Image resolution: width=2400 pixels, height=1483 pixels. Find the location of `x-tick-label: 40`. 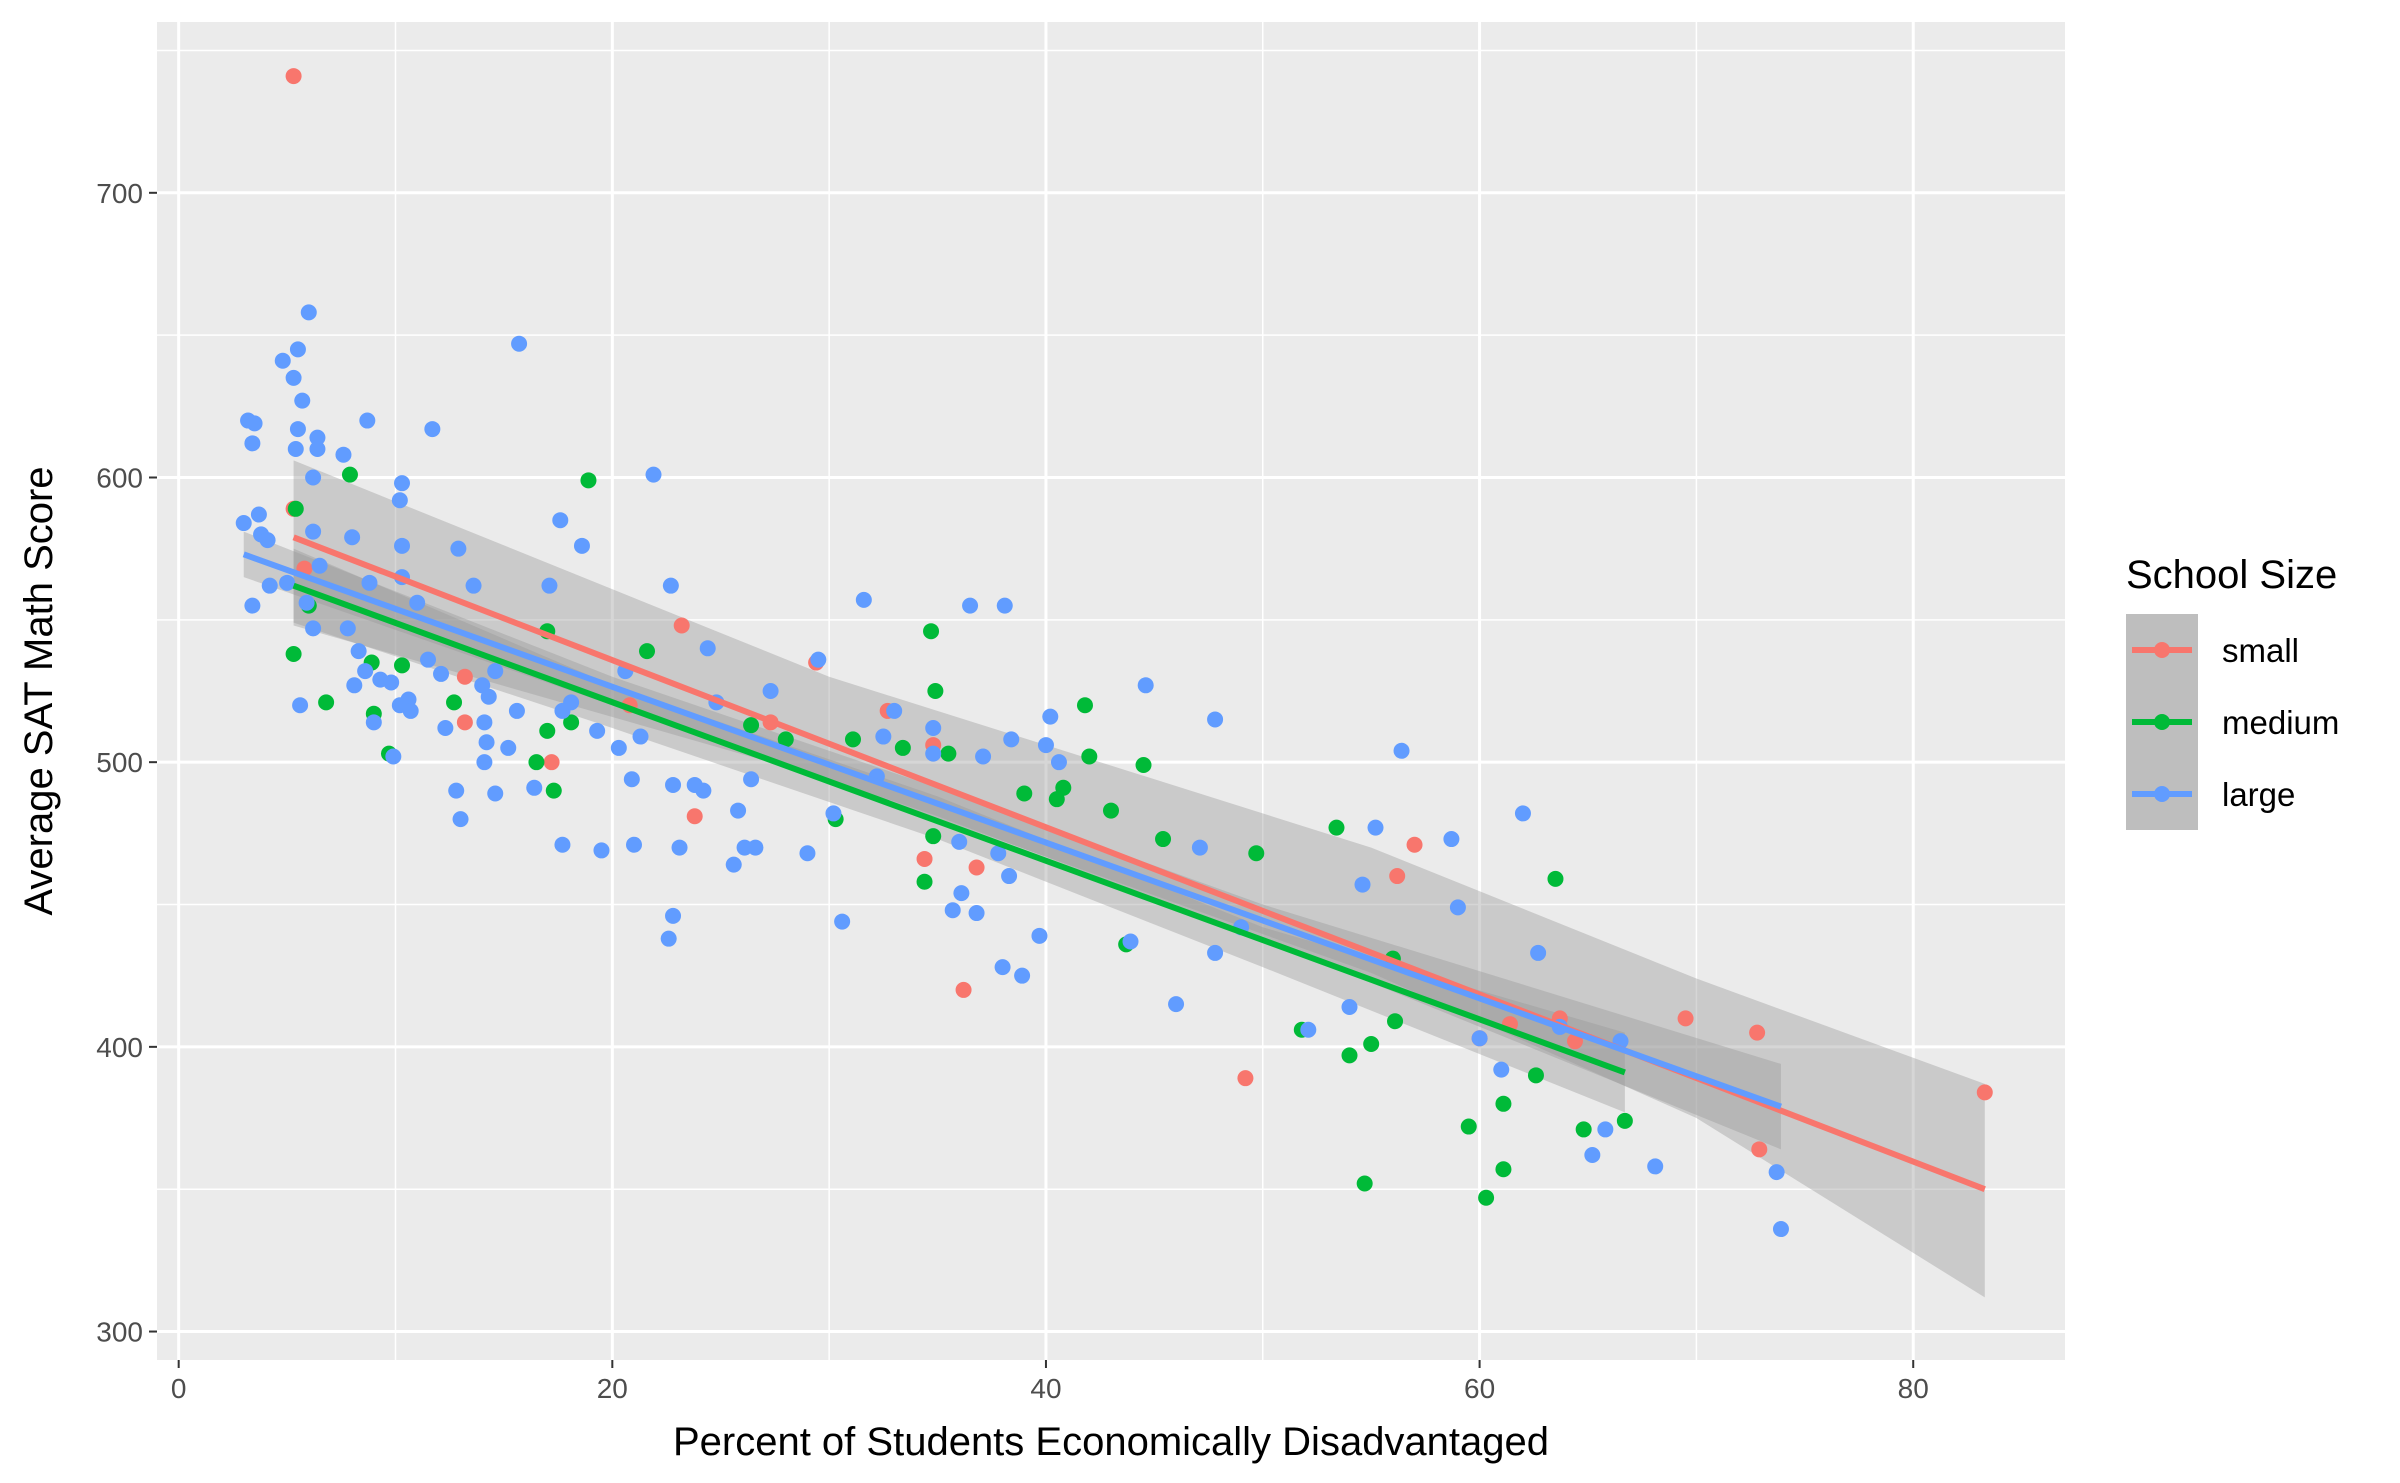

x-tick-label: 40 is located at coordinates (1045, 1388).